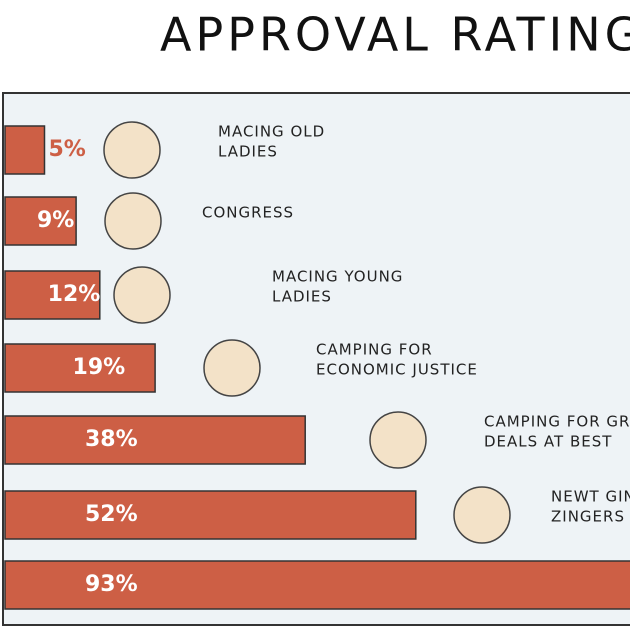 Image resolution: width=630 pixels, height=630 pixels. I want to click on value-label: 93%, so click(111, 584).